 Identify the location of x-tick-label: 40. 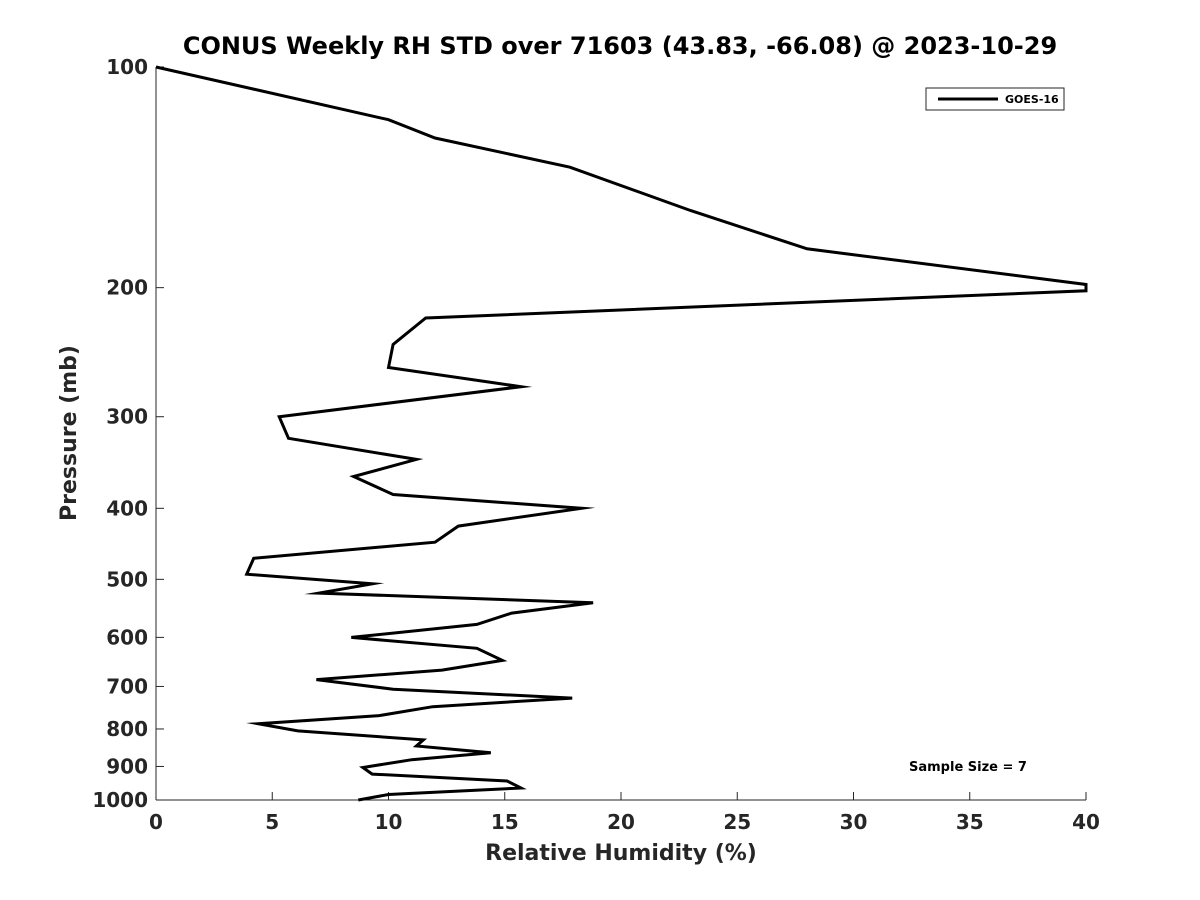
(1086, 822).